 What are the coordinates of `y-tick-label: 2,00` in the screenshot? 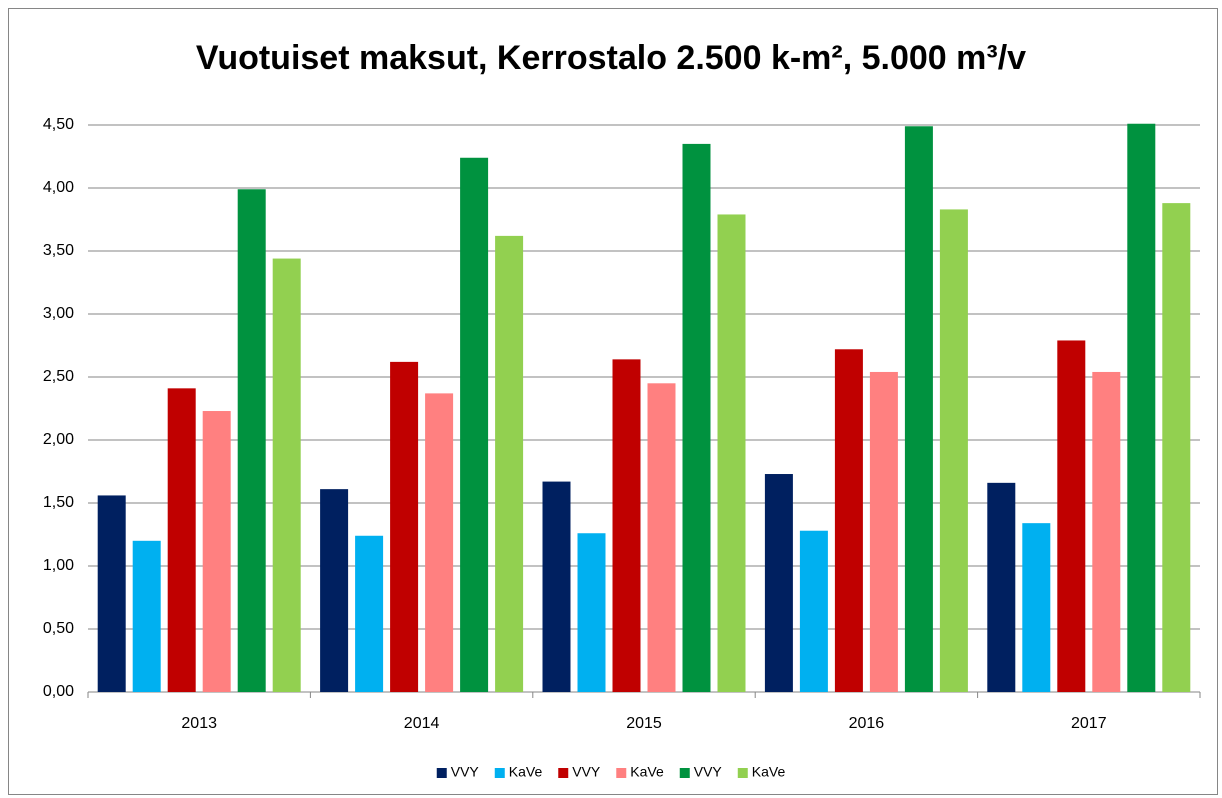 It's located at (58, 439).